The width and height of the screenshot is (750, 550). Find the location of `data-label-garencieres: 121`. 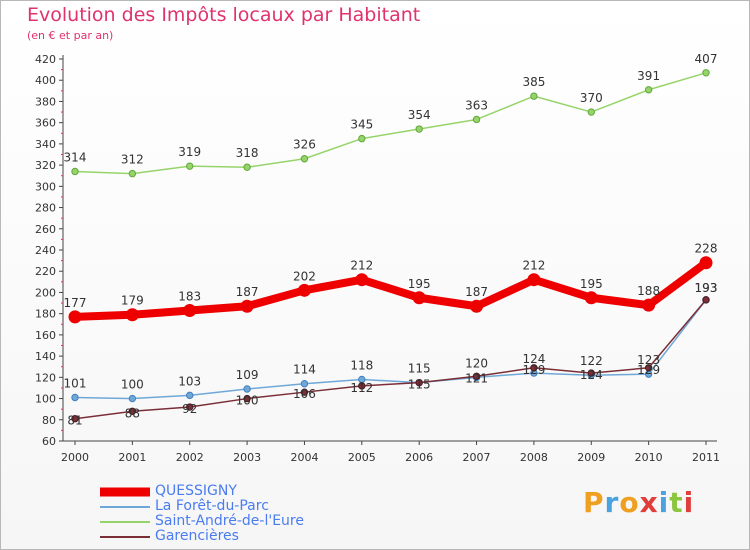

data-label-garencieres: 121 is located at coordinates (476, 378).